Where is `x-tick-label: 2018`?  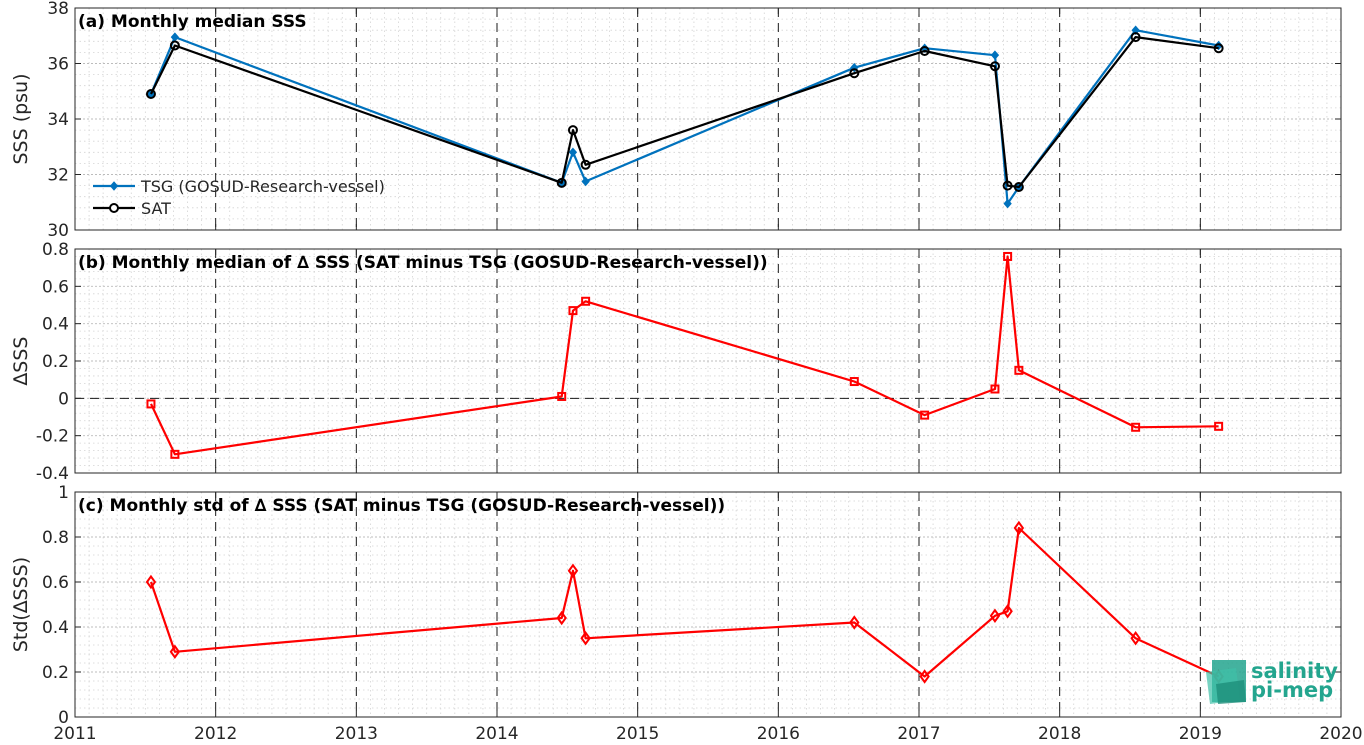 x-tick-label: 2018 is located at coordinates (1059, 734).